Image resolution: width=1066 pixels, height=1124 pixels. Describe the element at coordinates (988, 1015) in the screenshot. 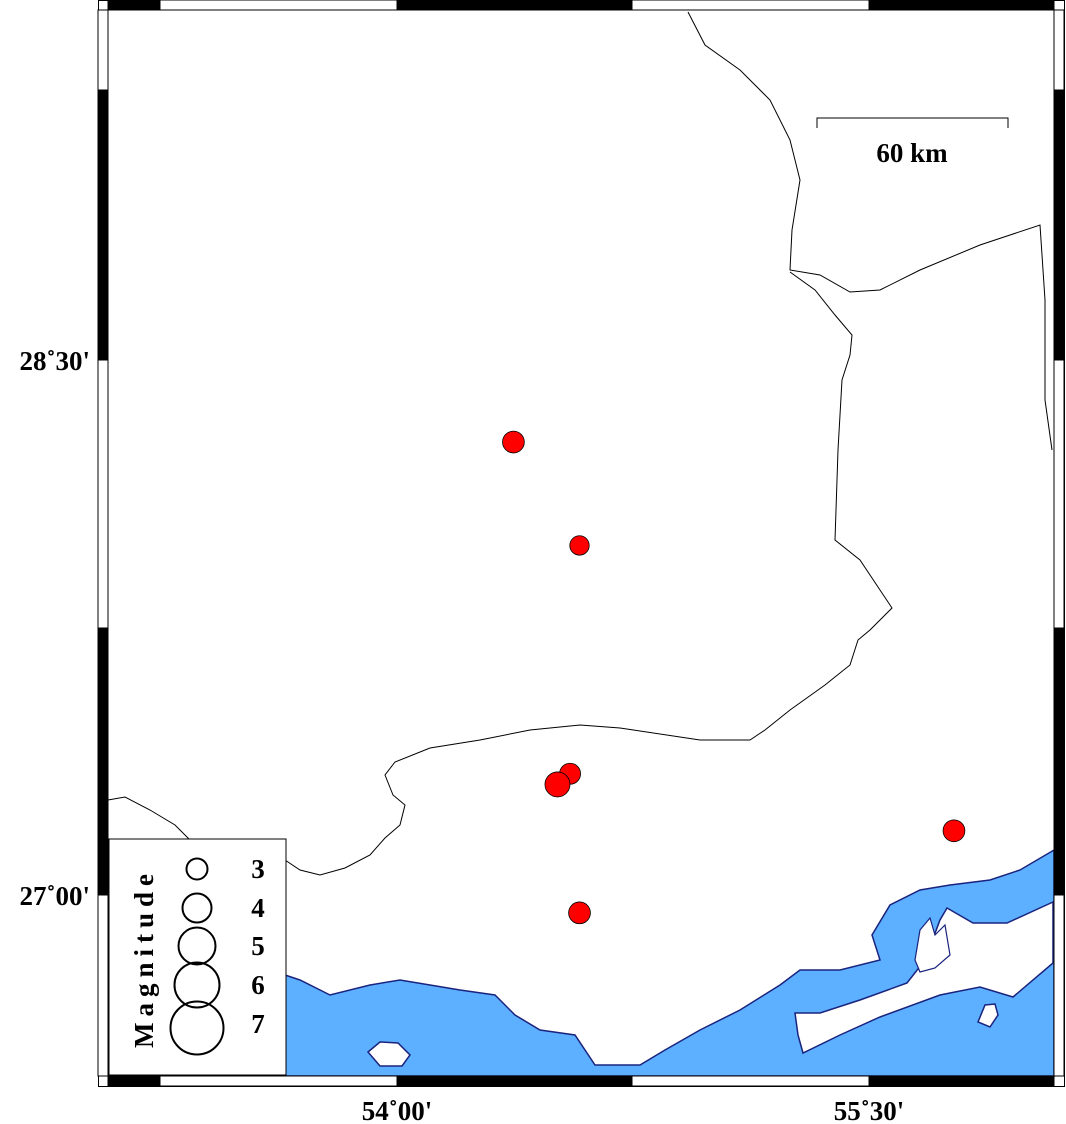

I see `island-small-east` at that location.